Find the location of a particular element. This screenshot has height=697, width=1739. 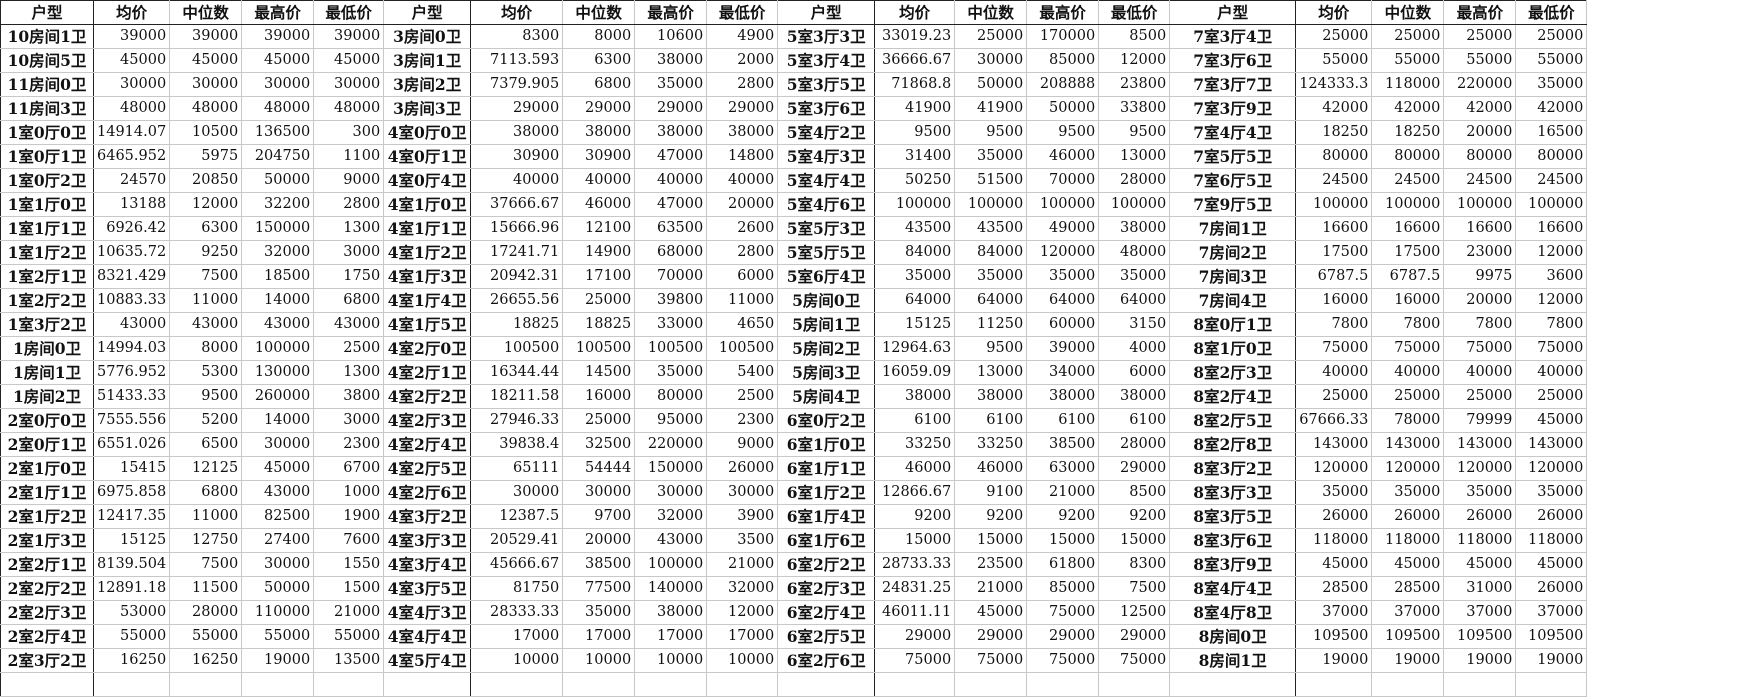

layout-type-cell: 2室1厅2卫 is located at coordinates (47, 516).